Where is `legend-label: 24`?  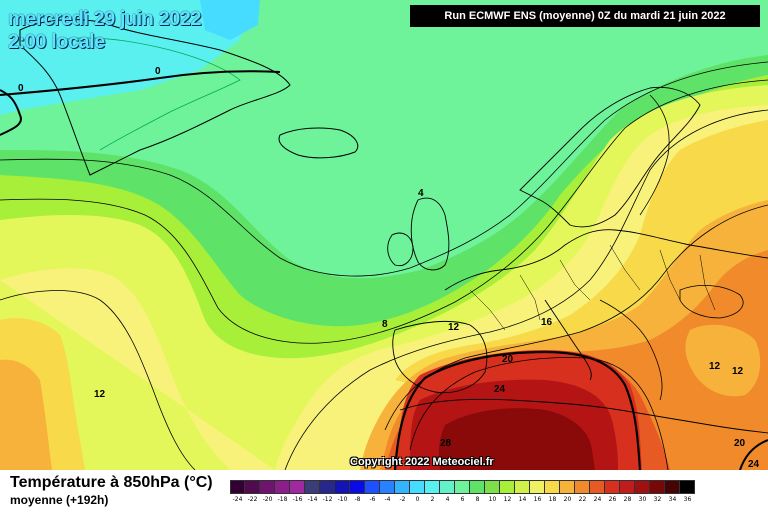
legend-label: 24 is located at coordinates (597, 499).